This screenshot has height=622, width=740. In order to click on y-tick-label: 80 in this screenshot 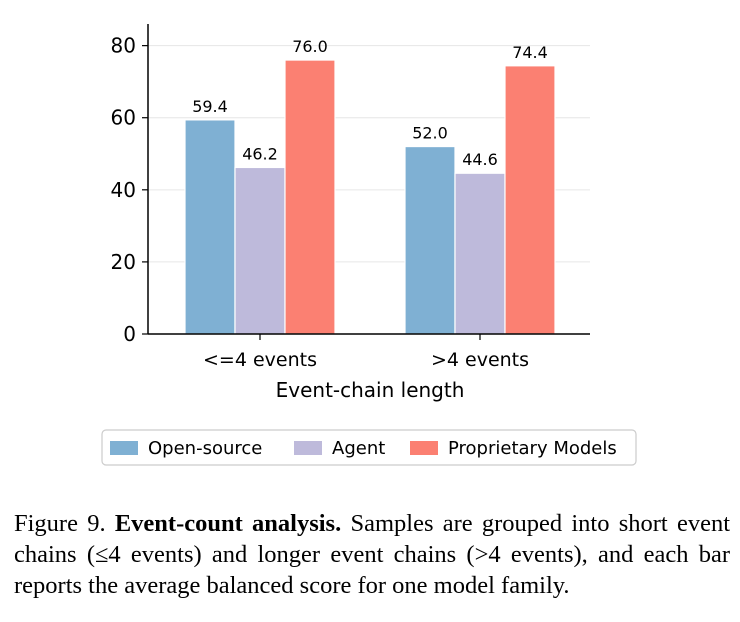, I will do `click(123, 46)`.